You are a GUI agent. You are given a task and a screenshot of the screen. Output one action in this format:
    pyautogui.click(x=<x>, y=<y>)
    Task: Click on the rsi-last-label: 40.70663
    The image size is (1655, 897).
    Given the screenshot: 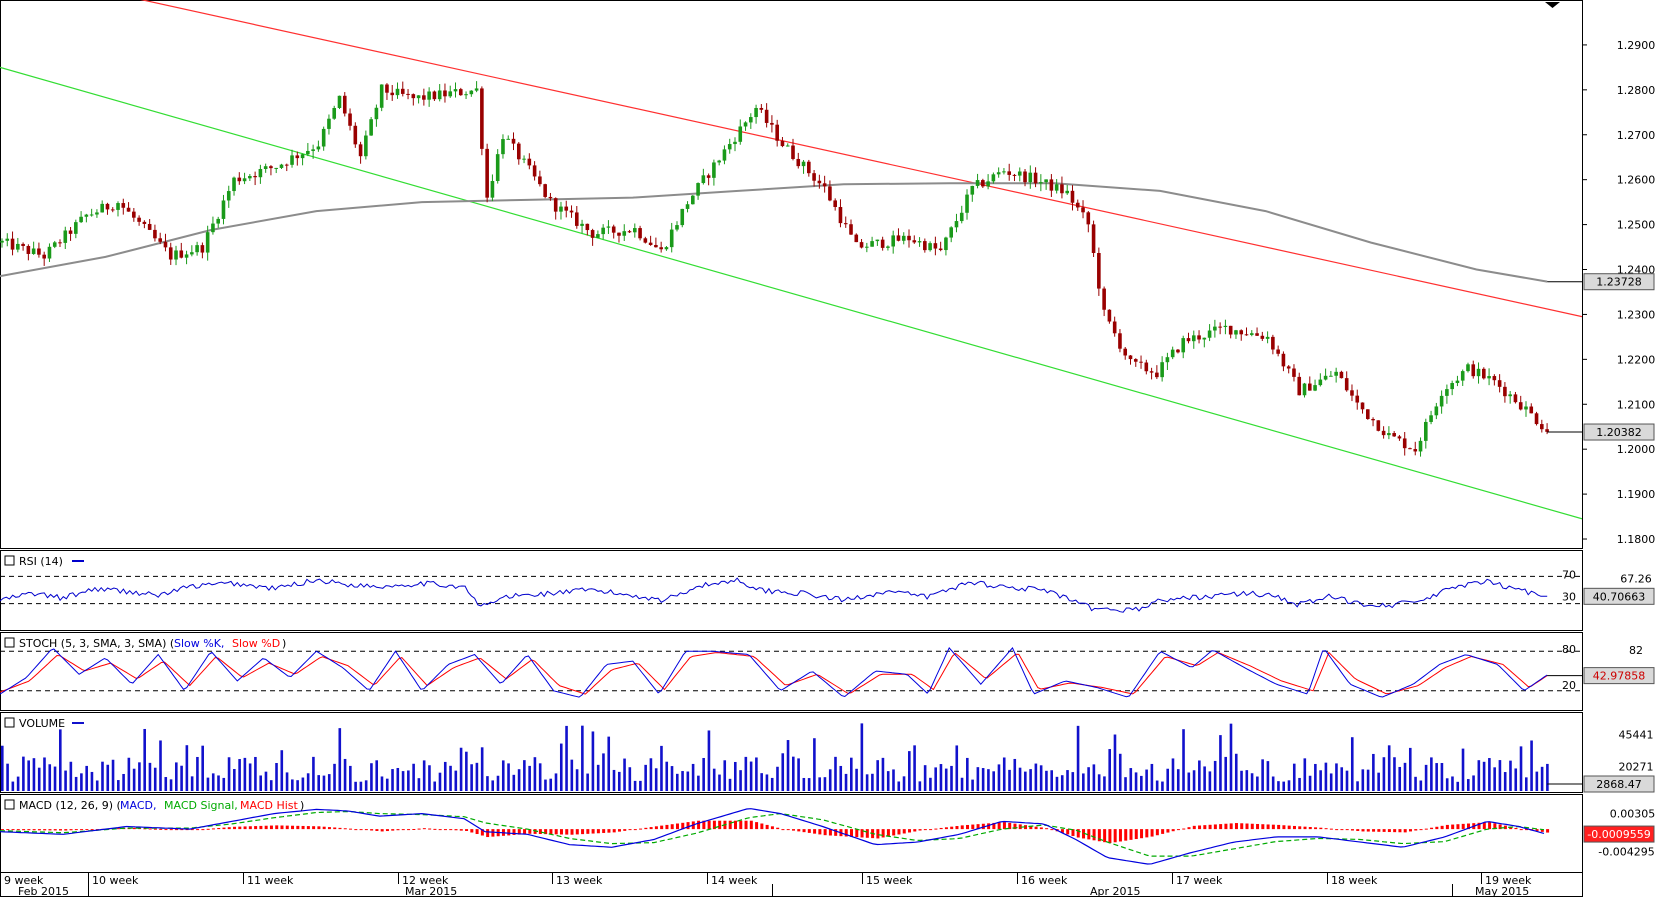 What is the action you would take?
    pyautogui.click(x=1619, y=596)
    